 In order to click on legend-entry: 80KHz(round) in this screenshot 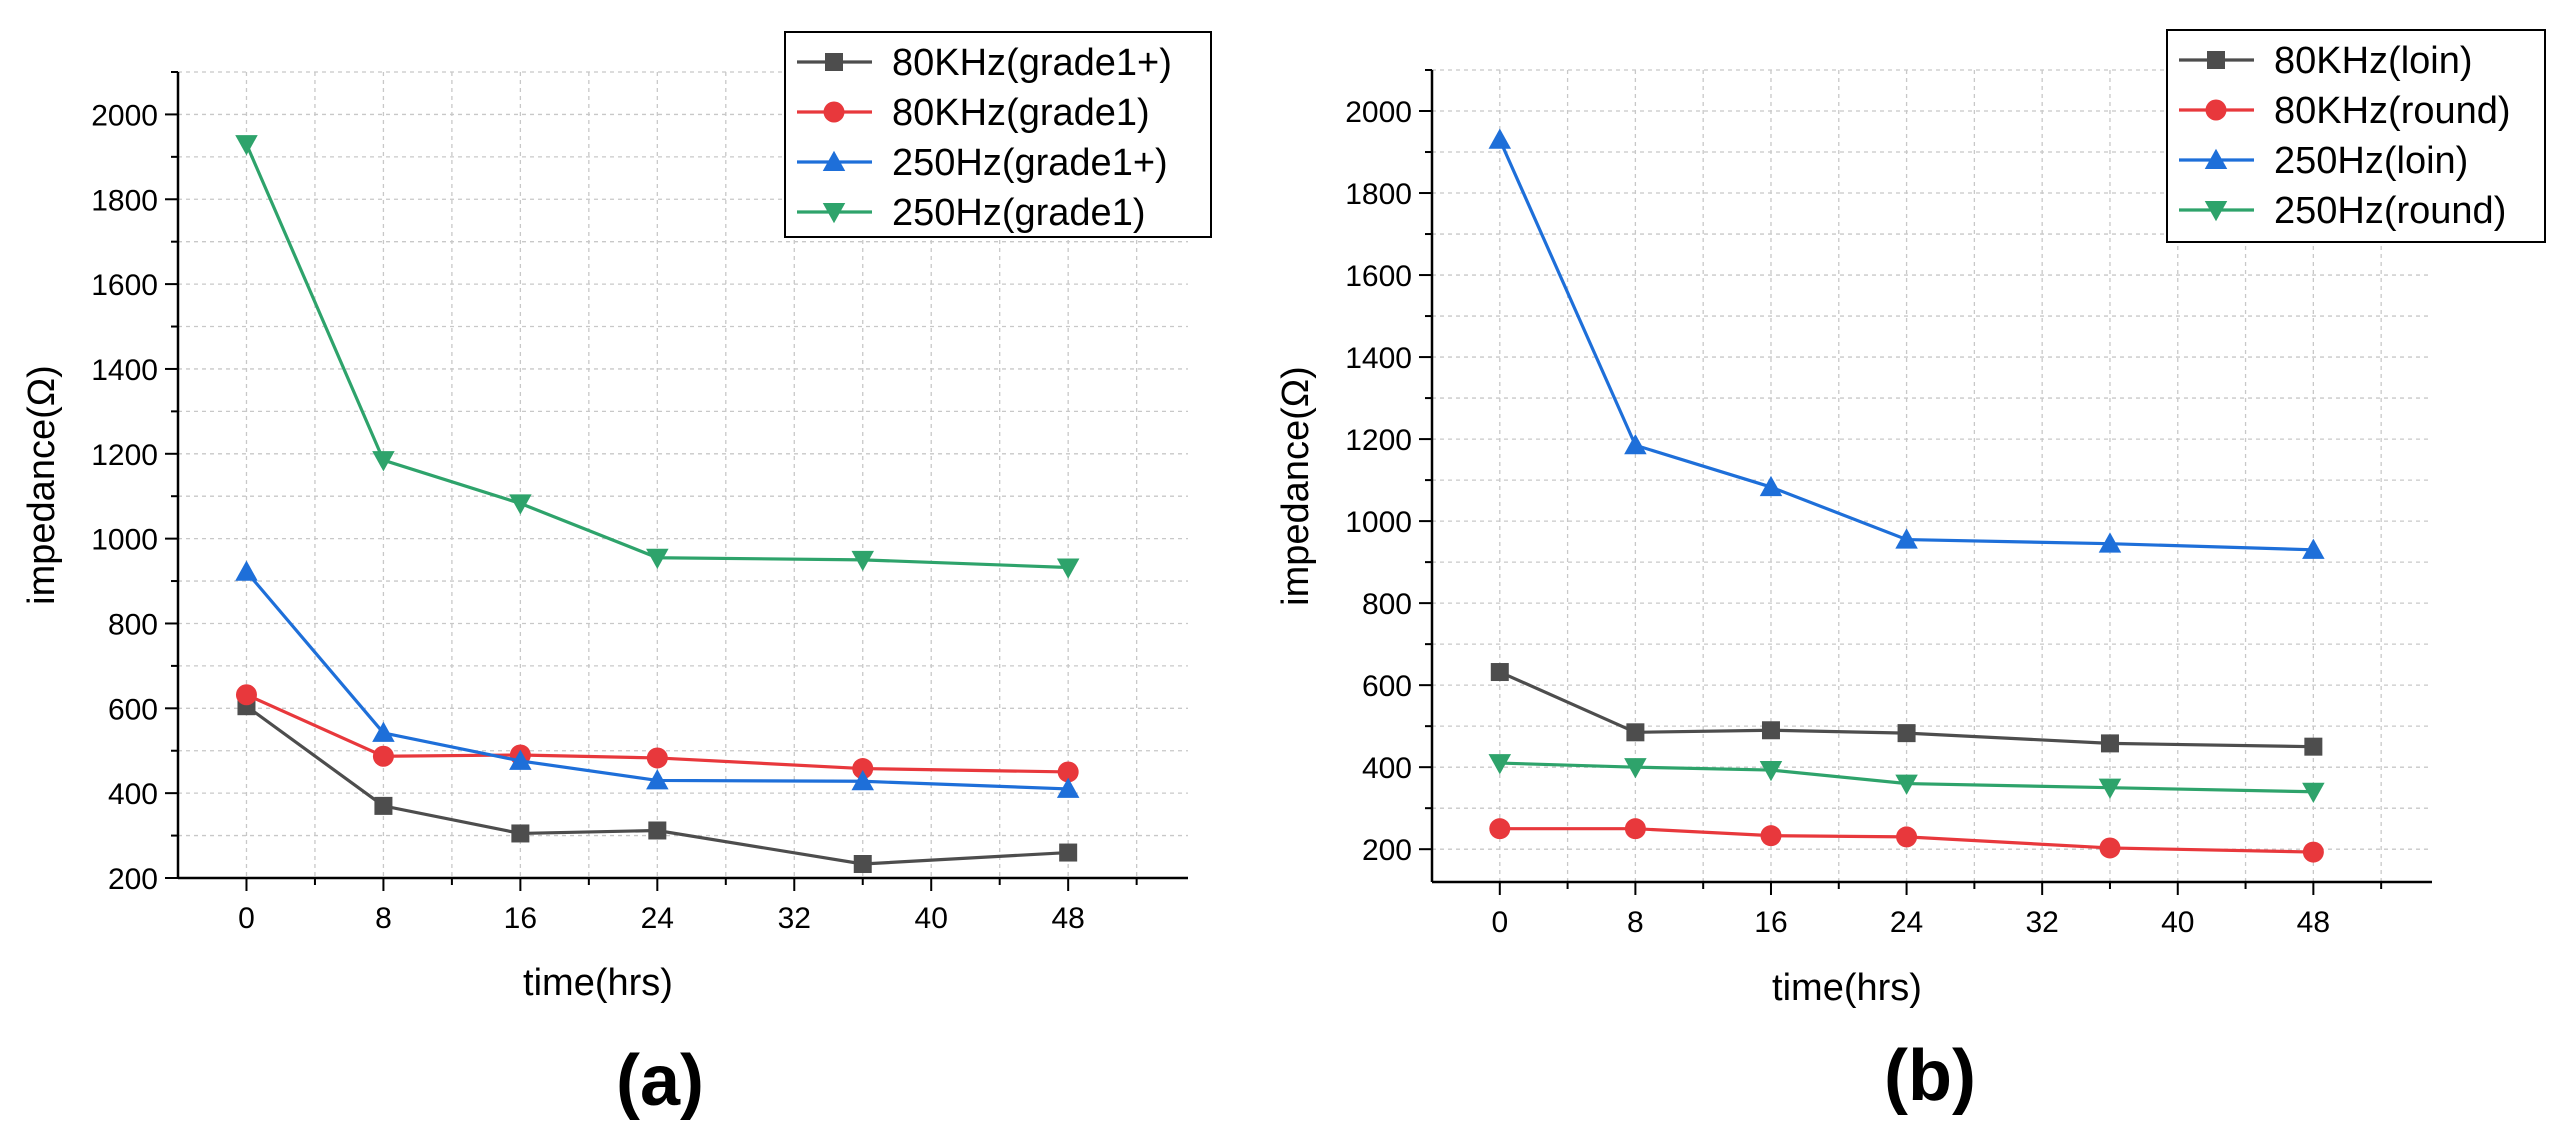, I will do `click(2392, 111)`.